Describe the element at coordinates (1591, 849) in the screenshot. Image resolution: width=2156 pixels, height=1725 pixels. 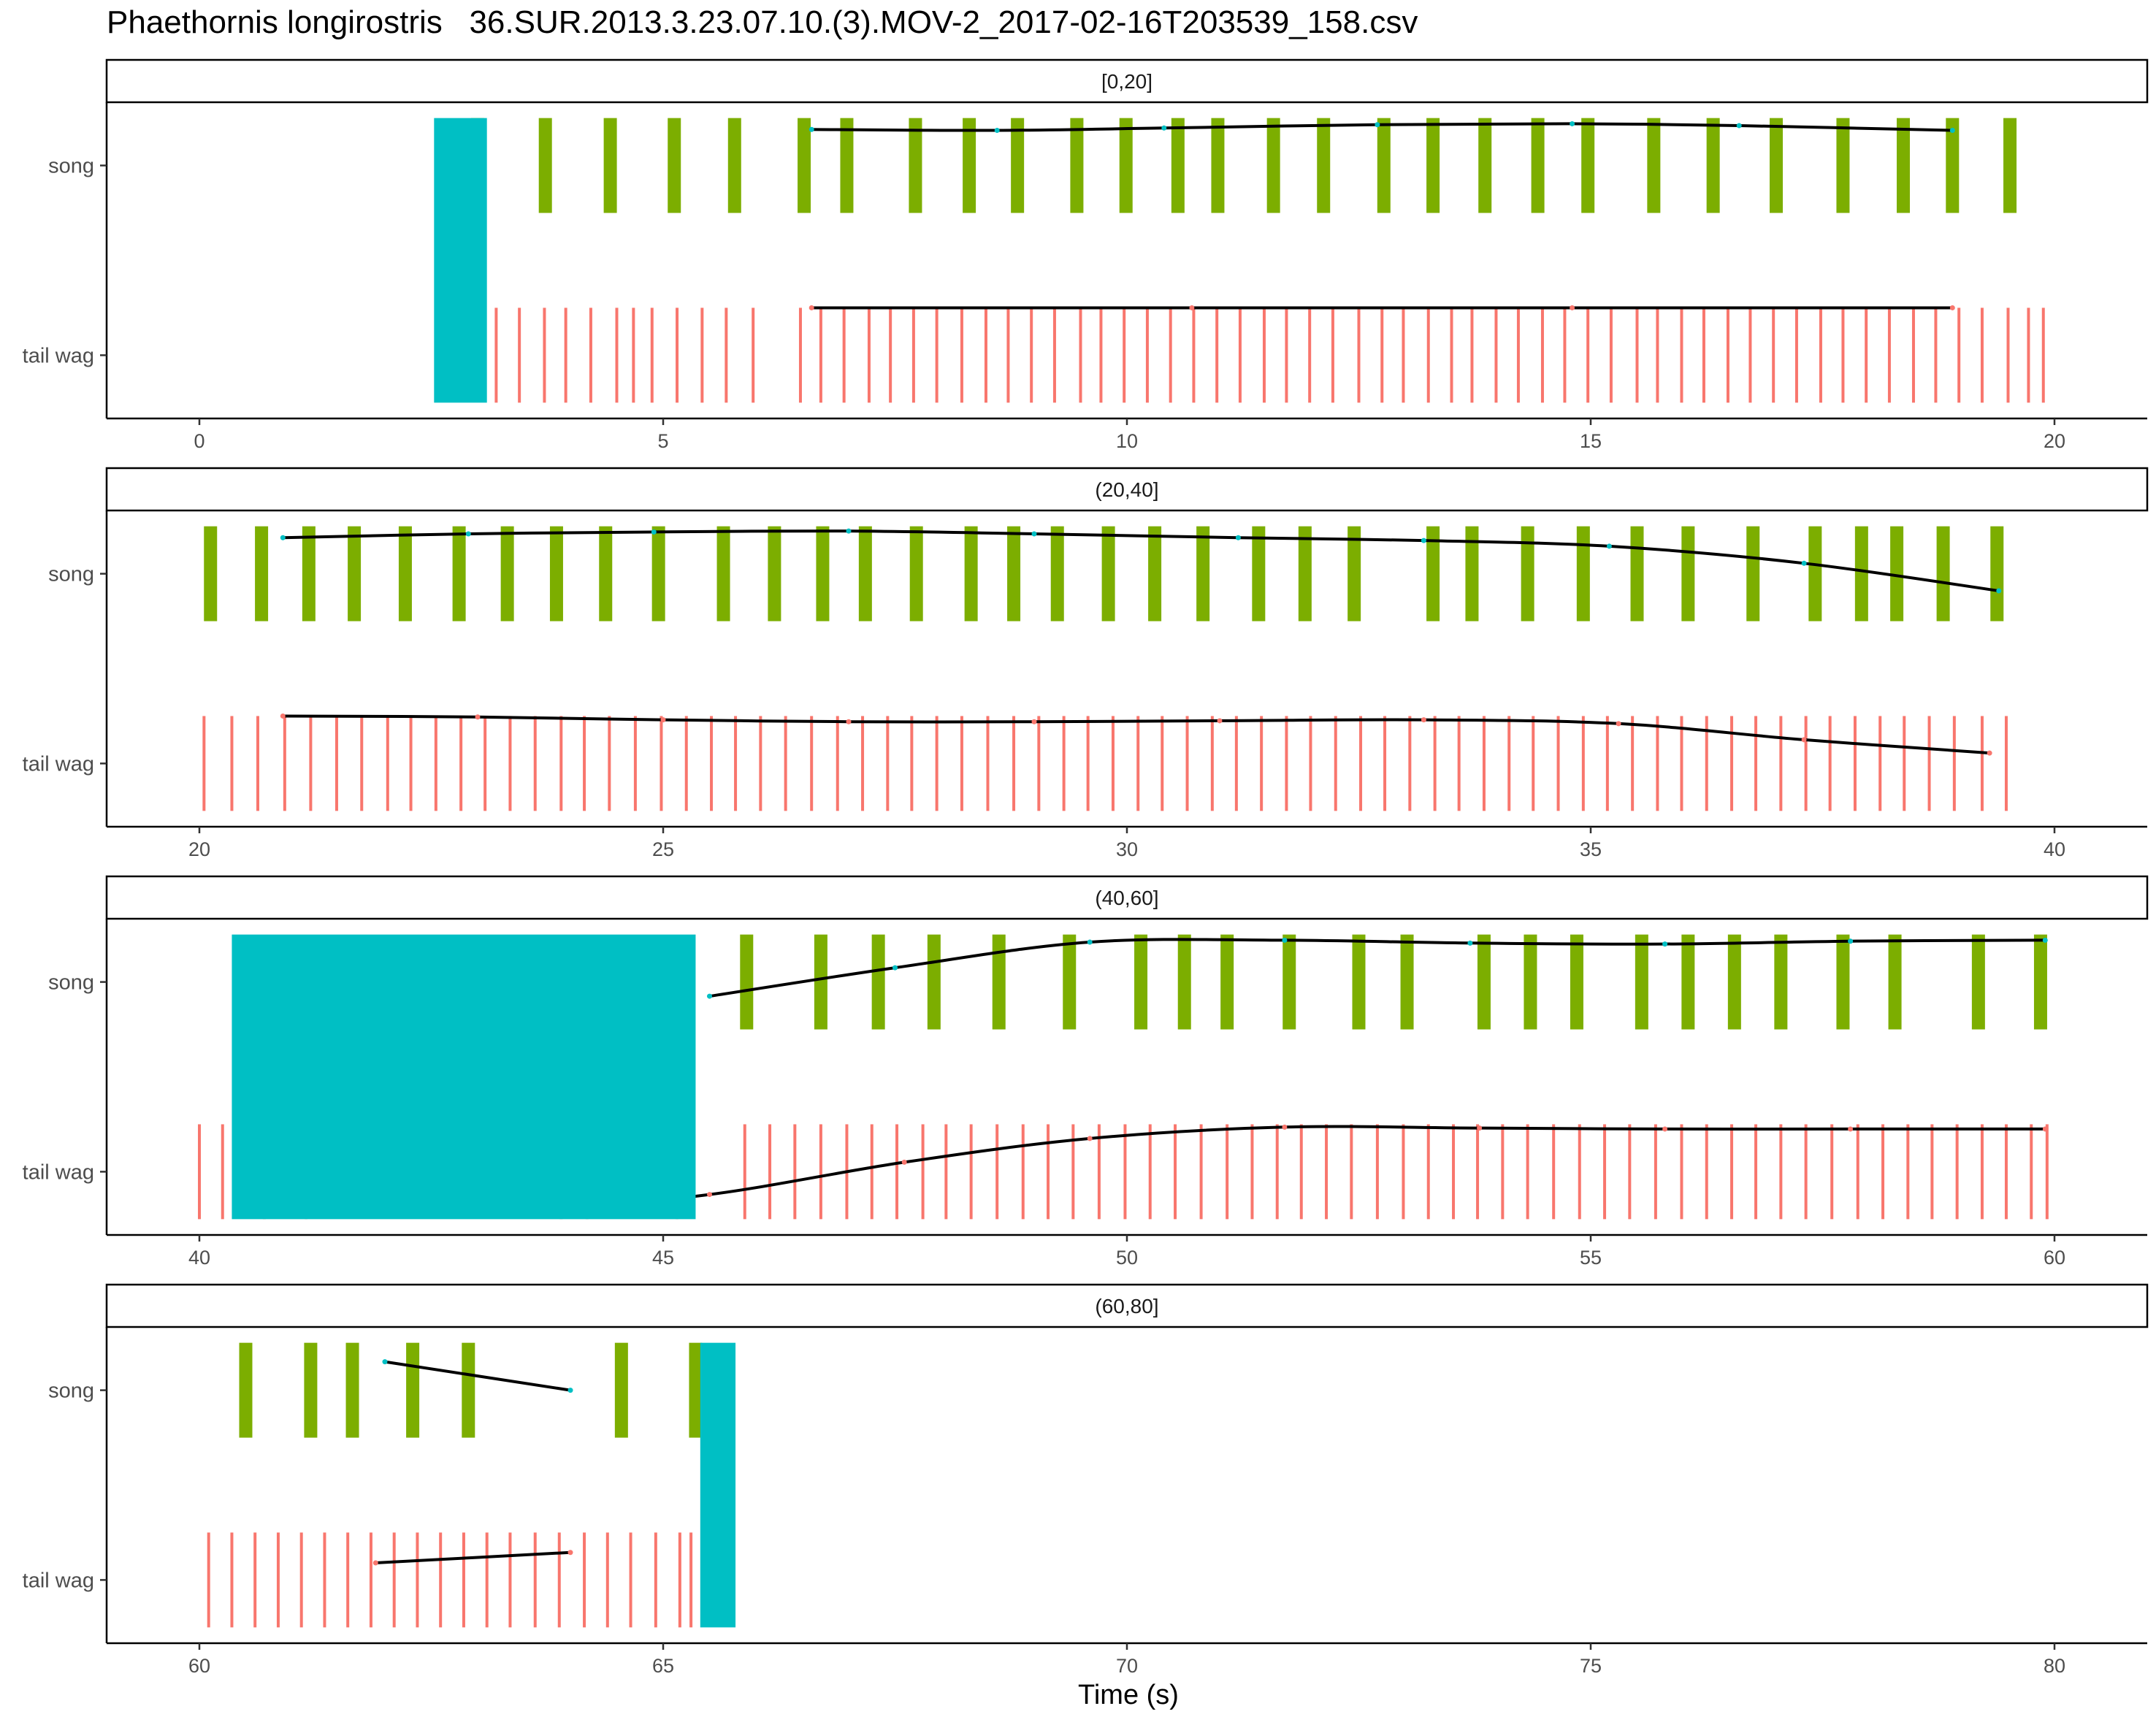
I see `x-tick-label: 35` at that location.